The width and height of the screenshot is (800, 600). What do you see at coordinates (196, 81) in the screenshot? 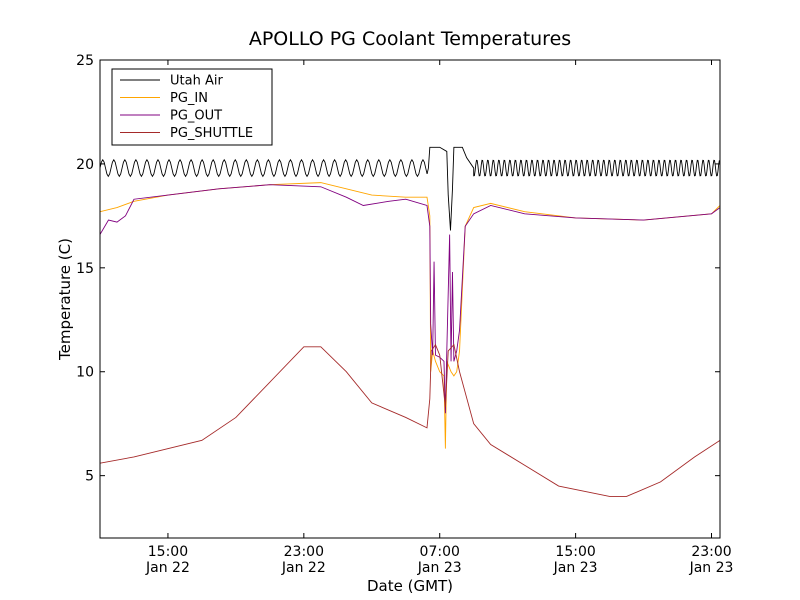
I see `legend-label: Utah Air` at bounding box center [196, 81].